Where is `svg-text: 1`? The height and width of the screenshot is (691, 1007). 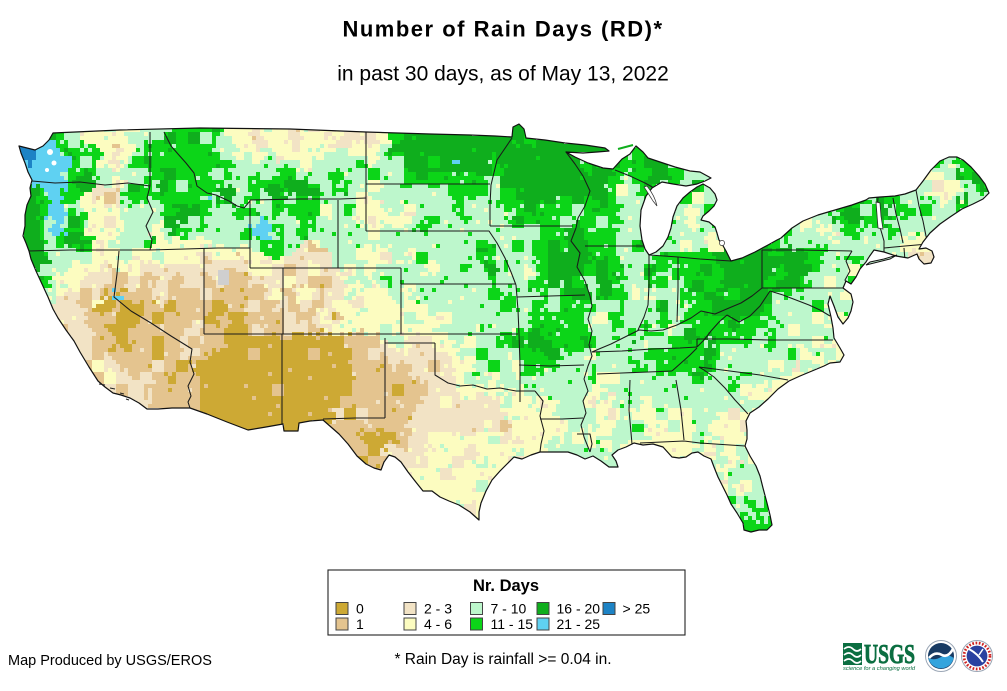 svg-text: 1 is located at coordinates (360, 624).